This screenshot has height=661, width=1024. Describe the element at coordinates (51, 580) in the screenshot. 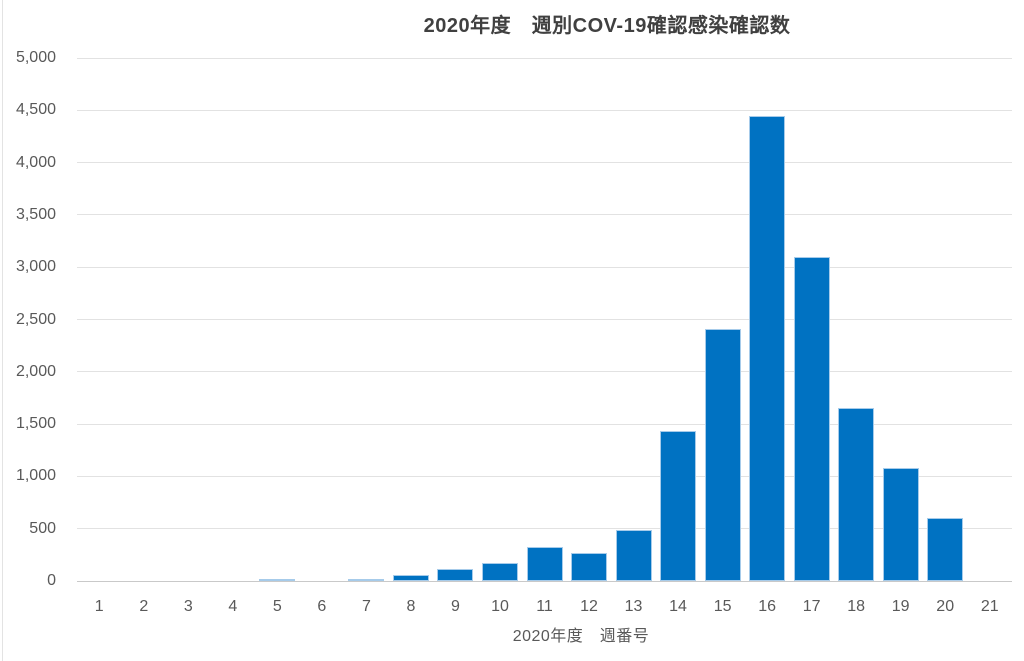

I see `y-tick-label-0: 0` at that location.